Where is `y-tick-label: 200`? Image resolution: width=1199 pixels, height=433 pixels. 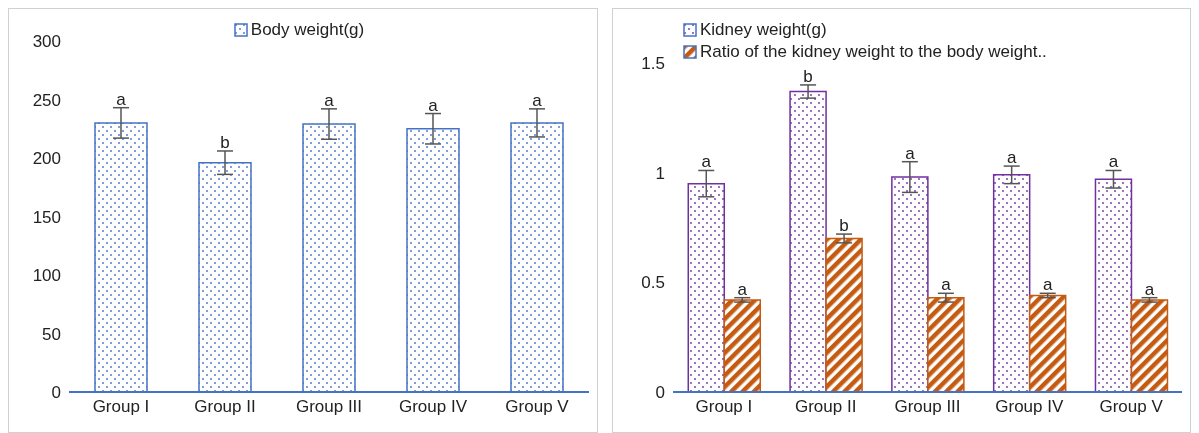
y-tick-label: 200 is located at coordinates (46, 159).